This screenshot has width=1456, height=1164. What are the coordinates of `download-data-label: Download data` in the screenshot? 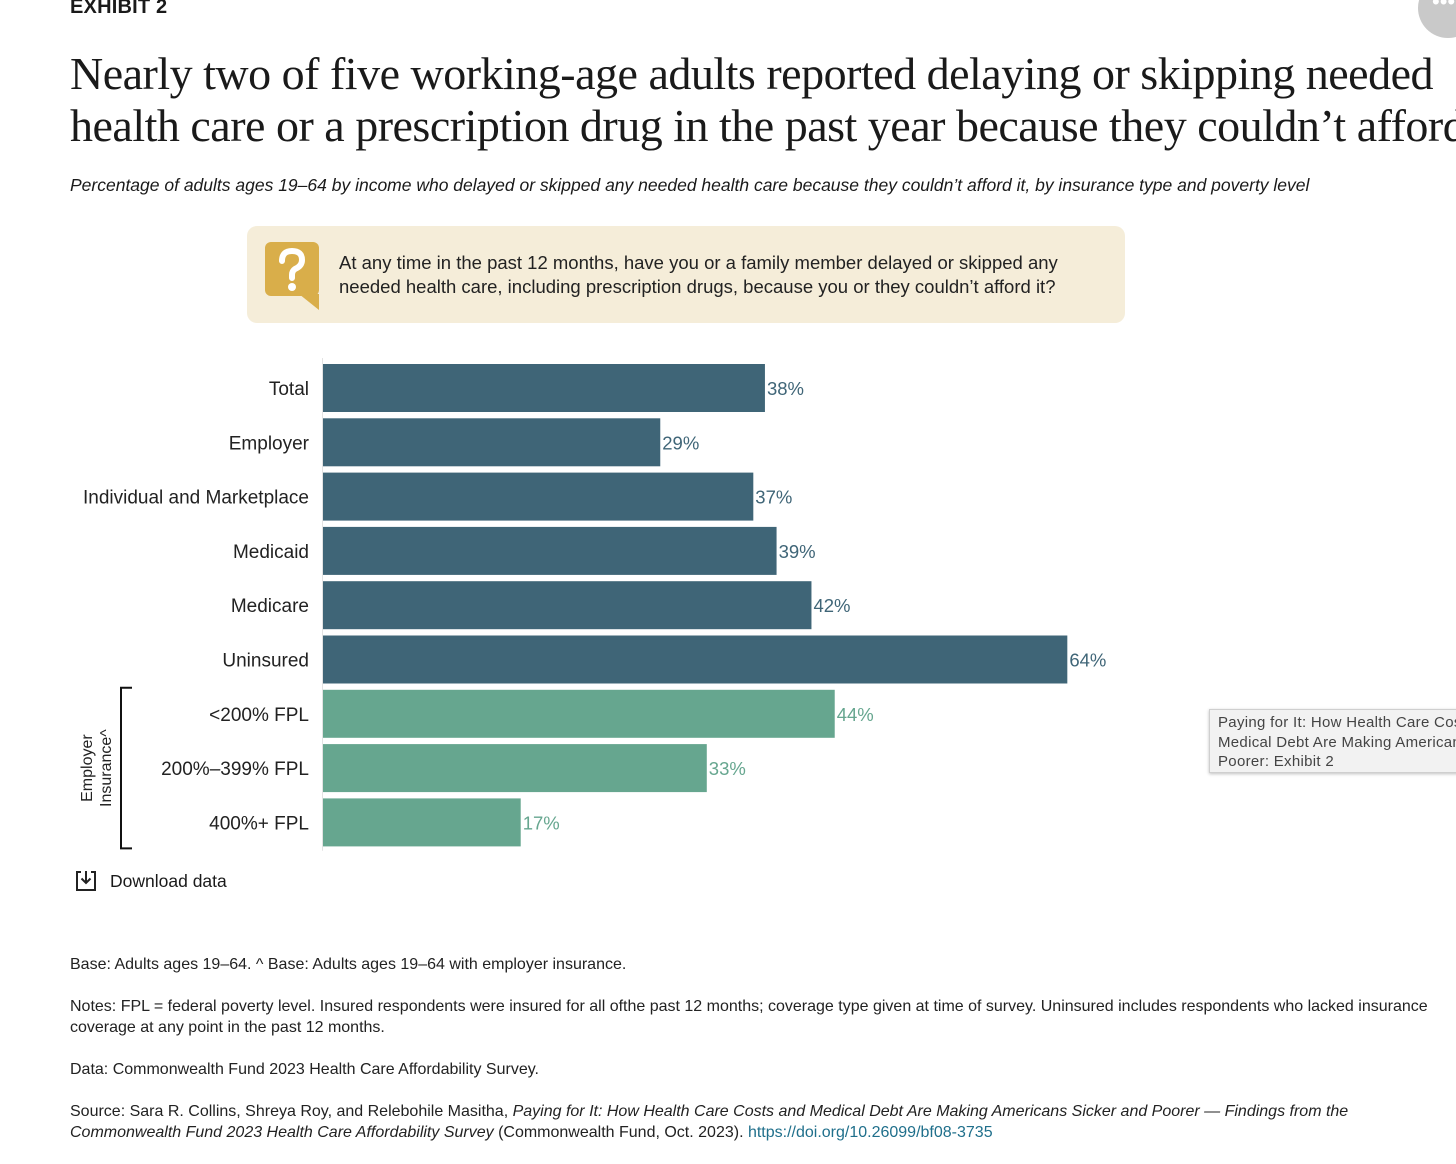 It's located at (168, 880).